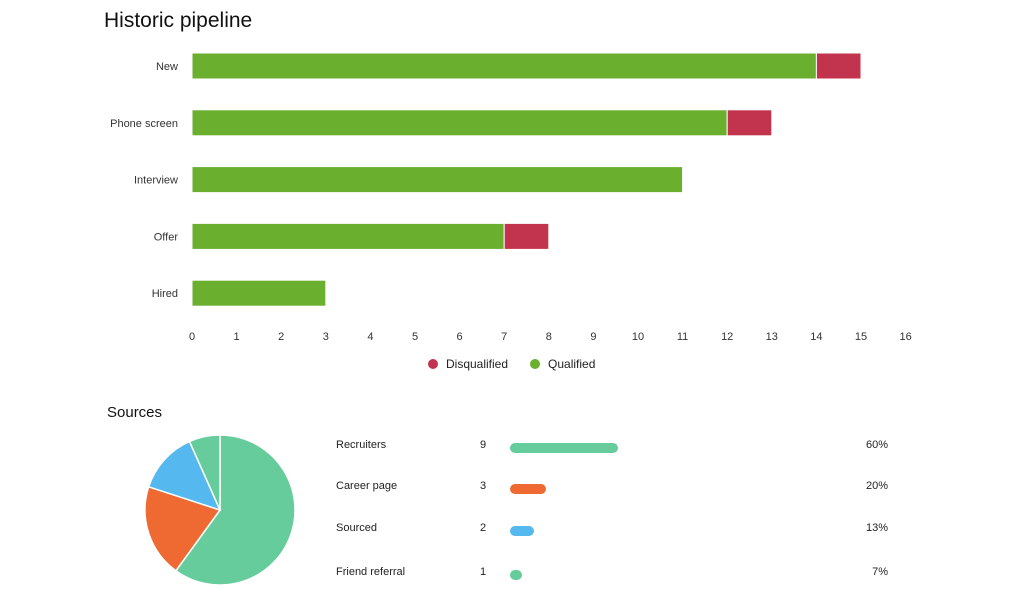 Image resolution: width=1024 pixels, height=593 pixels. Describe the element at coordinates (876, 445) in the screenshot. I see `source-percent: 60%` at that location.